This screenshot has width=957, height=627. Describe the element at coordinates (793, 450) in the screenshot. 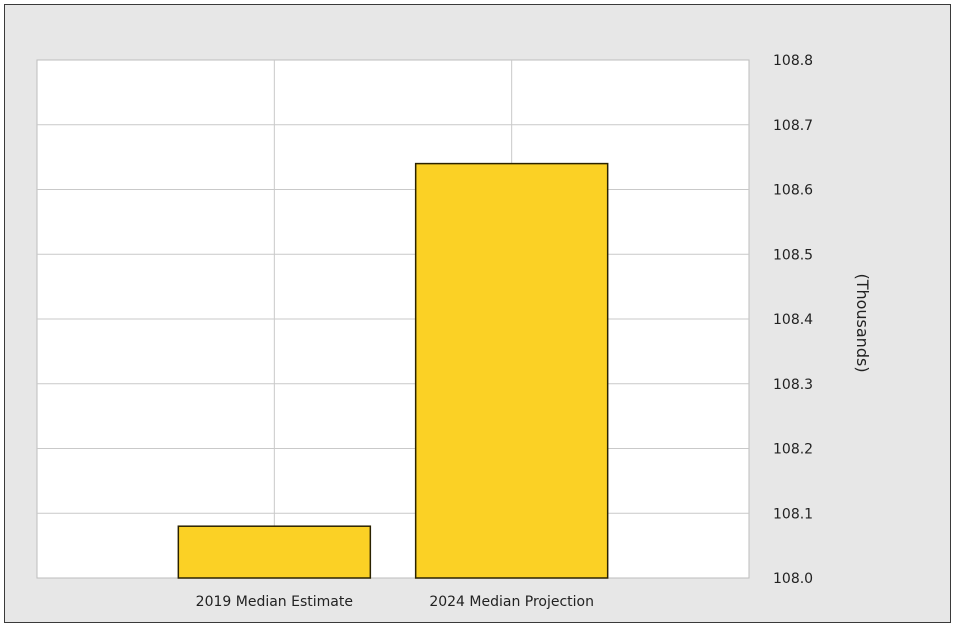

I see `y-tick-label: 108.2` at that location.